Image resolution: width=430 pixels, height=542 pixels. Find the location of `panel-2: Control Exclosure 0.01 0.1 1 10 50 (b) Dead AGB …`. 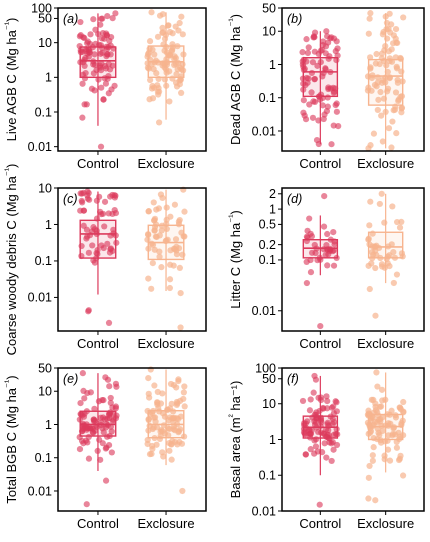

panel-2: Control Exclosure 0.01 0.1 1 10 50 (b) Dead AGB … is located at coordinates (326, 86).